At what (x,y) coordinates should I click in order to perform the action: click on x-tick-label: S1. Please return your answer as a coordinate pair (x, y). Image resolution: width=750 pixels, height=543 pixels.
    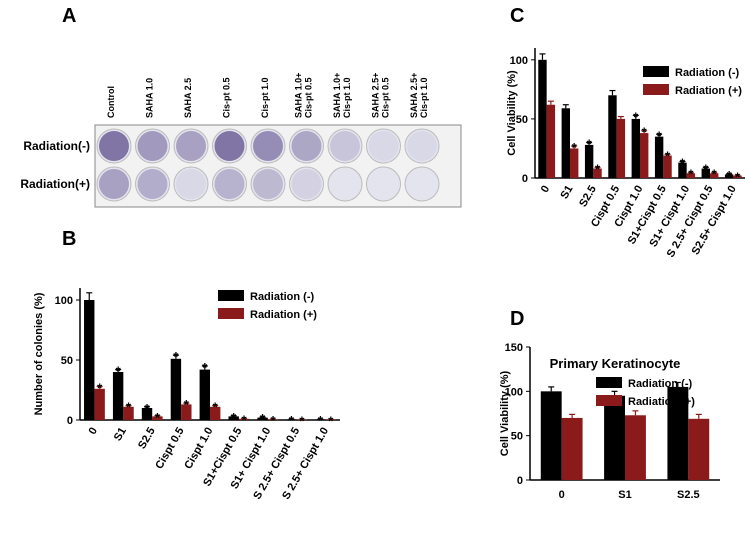
    Looking at the image, I should click on (624, 495).